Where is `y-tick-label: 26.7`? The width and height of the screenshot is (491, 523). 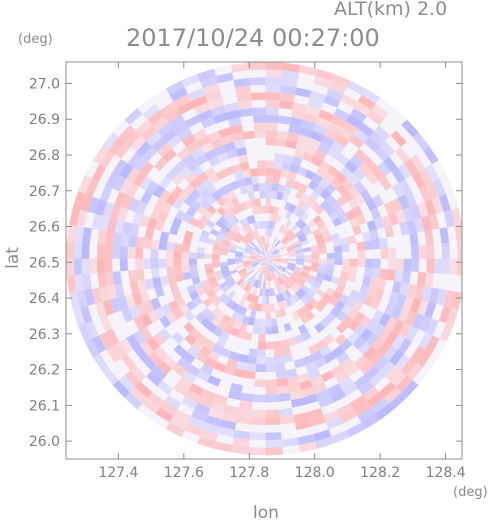
y-tick-label: 26.7 is located at coordinates (44, 192).